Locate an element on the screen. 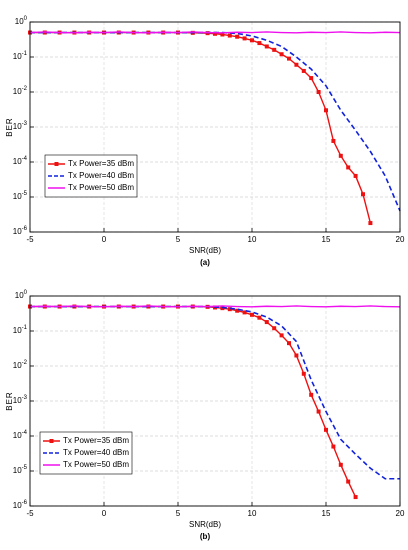 The width and height of the screenshot is (408, 550). legend-box is located at coordinates (91, 176).